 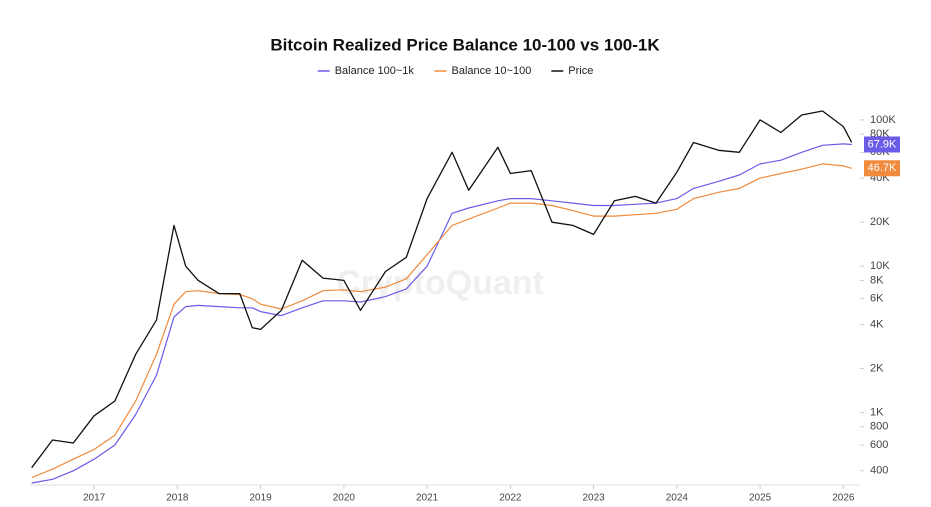 What do you see at coordinates (375, 71) in the screenshot?
I see `legend-label: Balance 100~1k` at bounding box center [375, 71].